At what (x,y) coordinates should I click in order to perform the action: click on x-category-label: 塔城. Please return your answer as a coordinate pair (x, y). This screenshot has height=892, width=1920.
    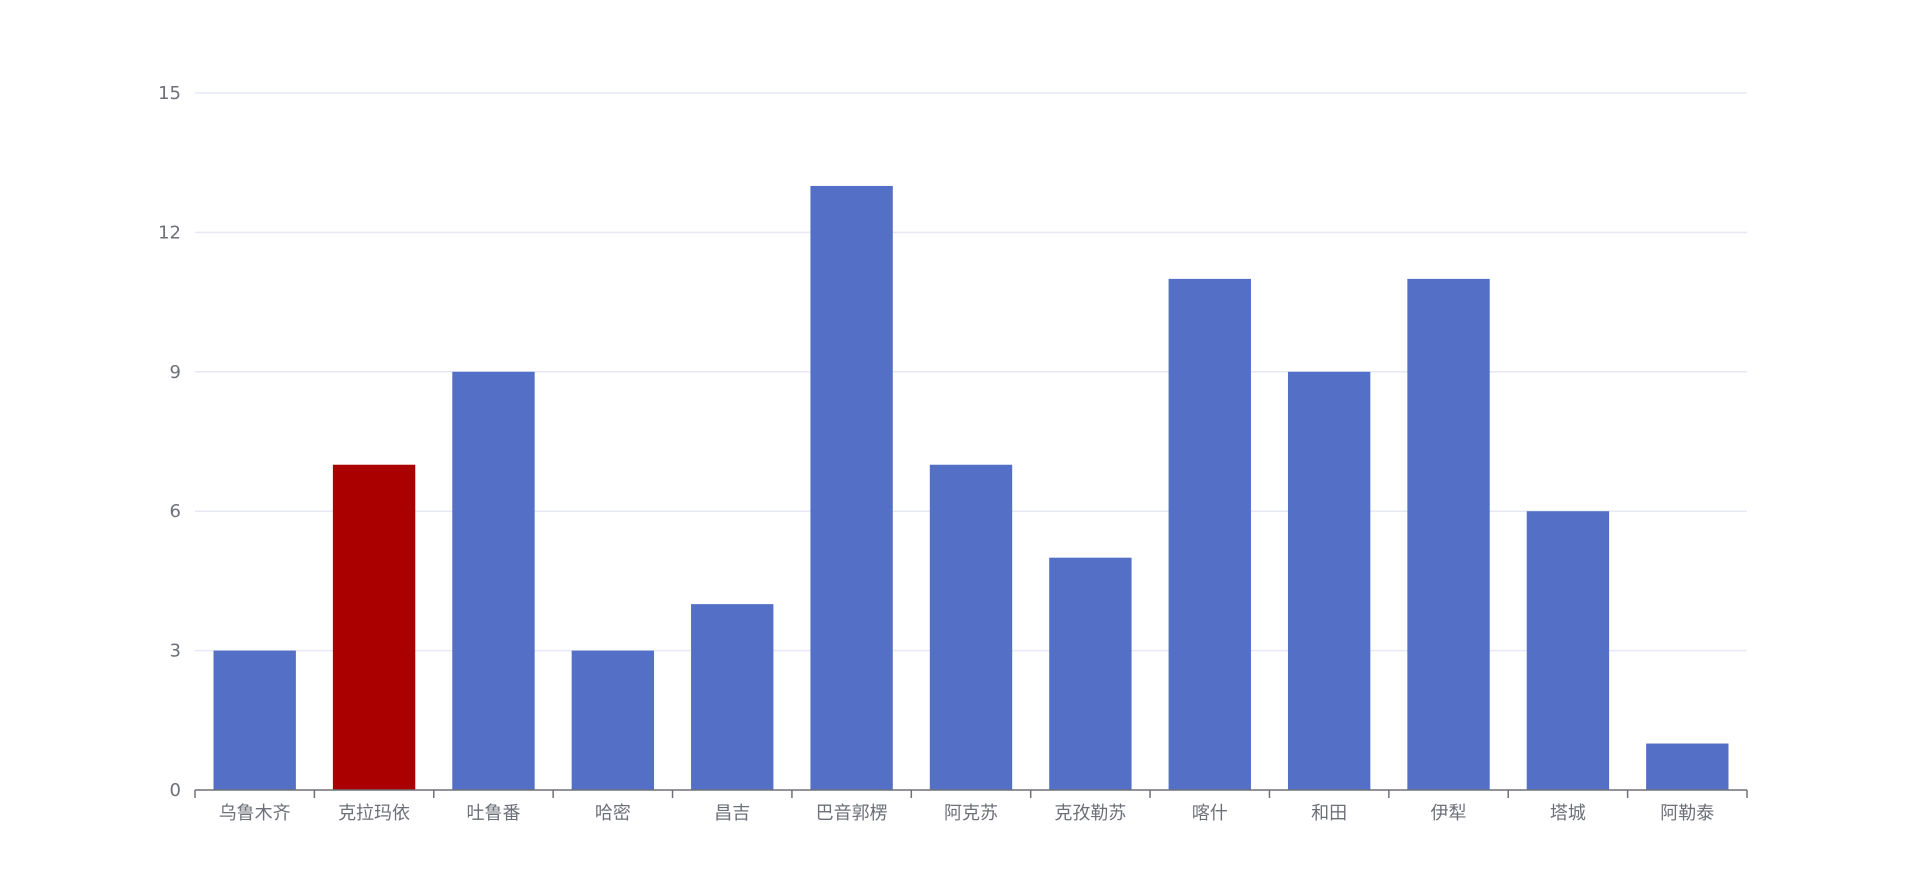
    Looking at the image, I should click on (1568, 813).